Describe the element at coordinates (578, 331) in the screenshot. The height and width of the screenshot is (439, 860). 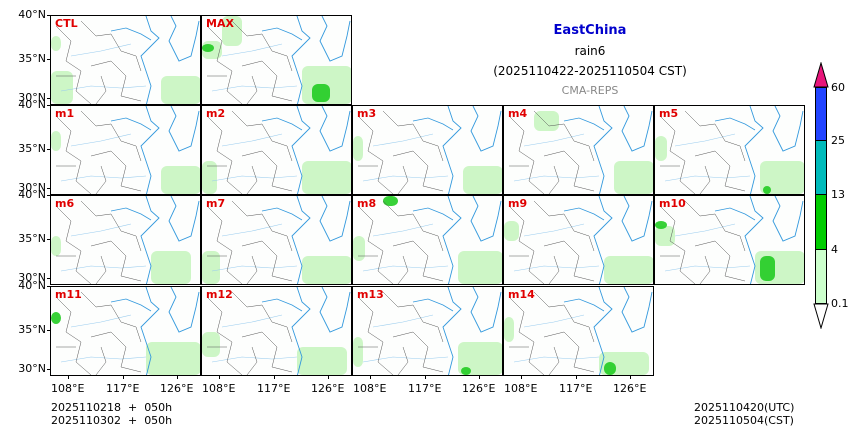
I see `map-panel-m14: m14` at that location.